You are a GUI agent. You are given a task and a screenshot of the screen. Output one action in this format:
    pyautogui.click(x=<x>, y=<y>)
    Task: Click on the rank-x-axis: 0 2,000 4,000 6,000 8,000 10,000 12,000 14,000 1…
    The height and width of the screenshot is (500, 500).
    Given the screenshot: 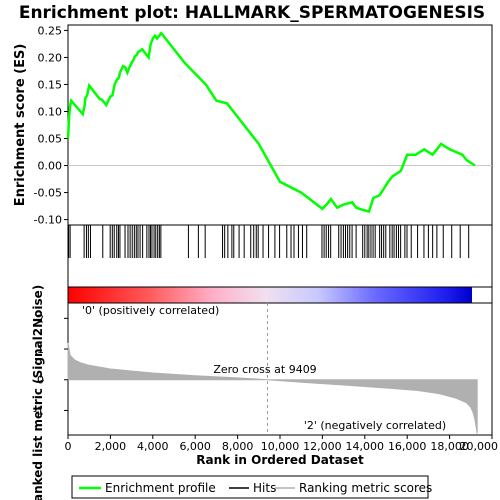 What is the action you would take?
    pyautogui.click(x=282, y=444)
    